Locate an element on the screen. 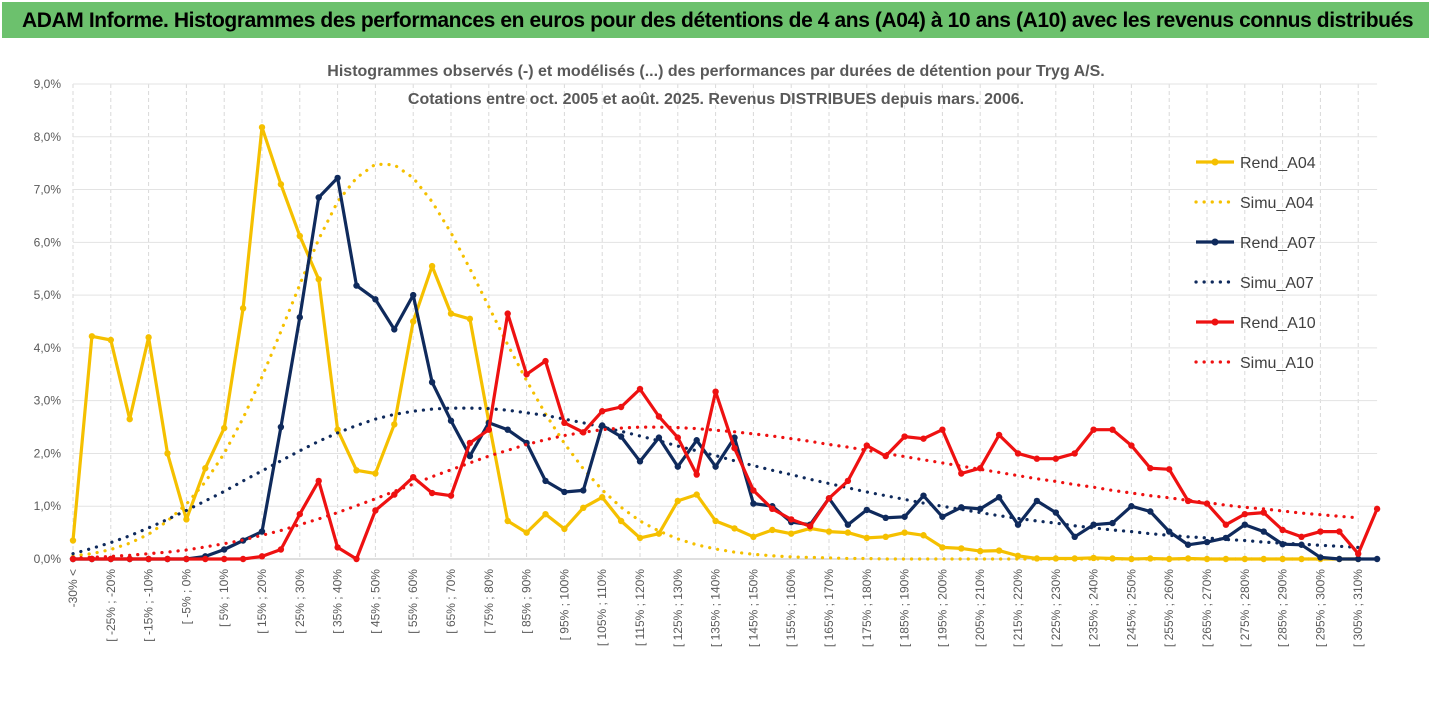 This screenshot has height=719, width=1431. x-tick-label: [ 255% ; 260% is located at coordinates (1169, 608).